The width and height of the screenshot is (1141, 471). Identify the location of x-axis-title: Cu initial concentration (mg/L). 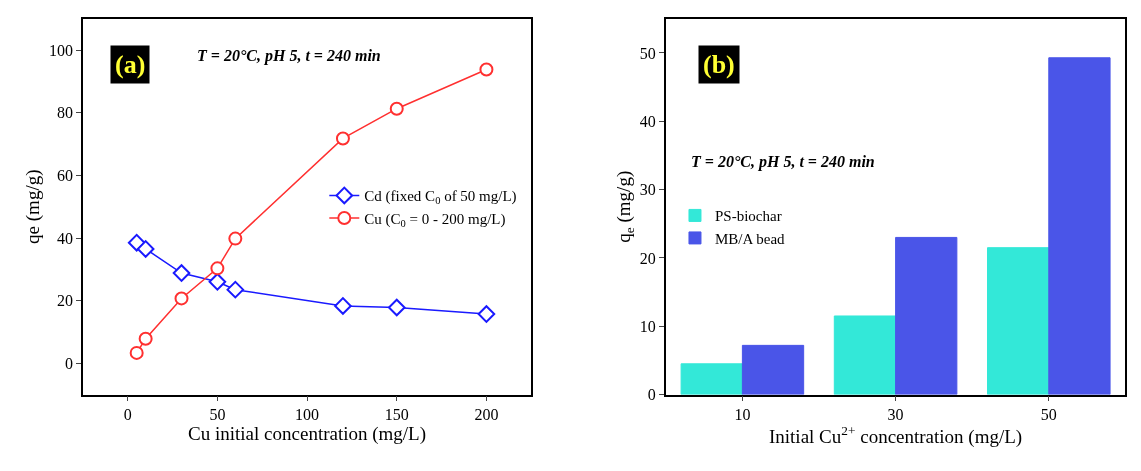
(307, 434).